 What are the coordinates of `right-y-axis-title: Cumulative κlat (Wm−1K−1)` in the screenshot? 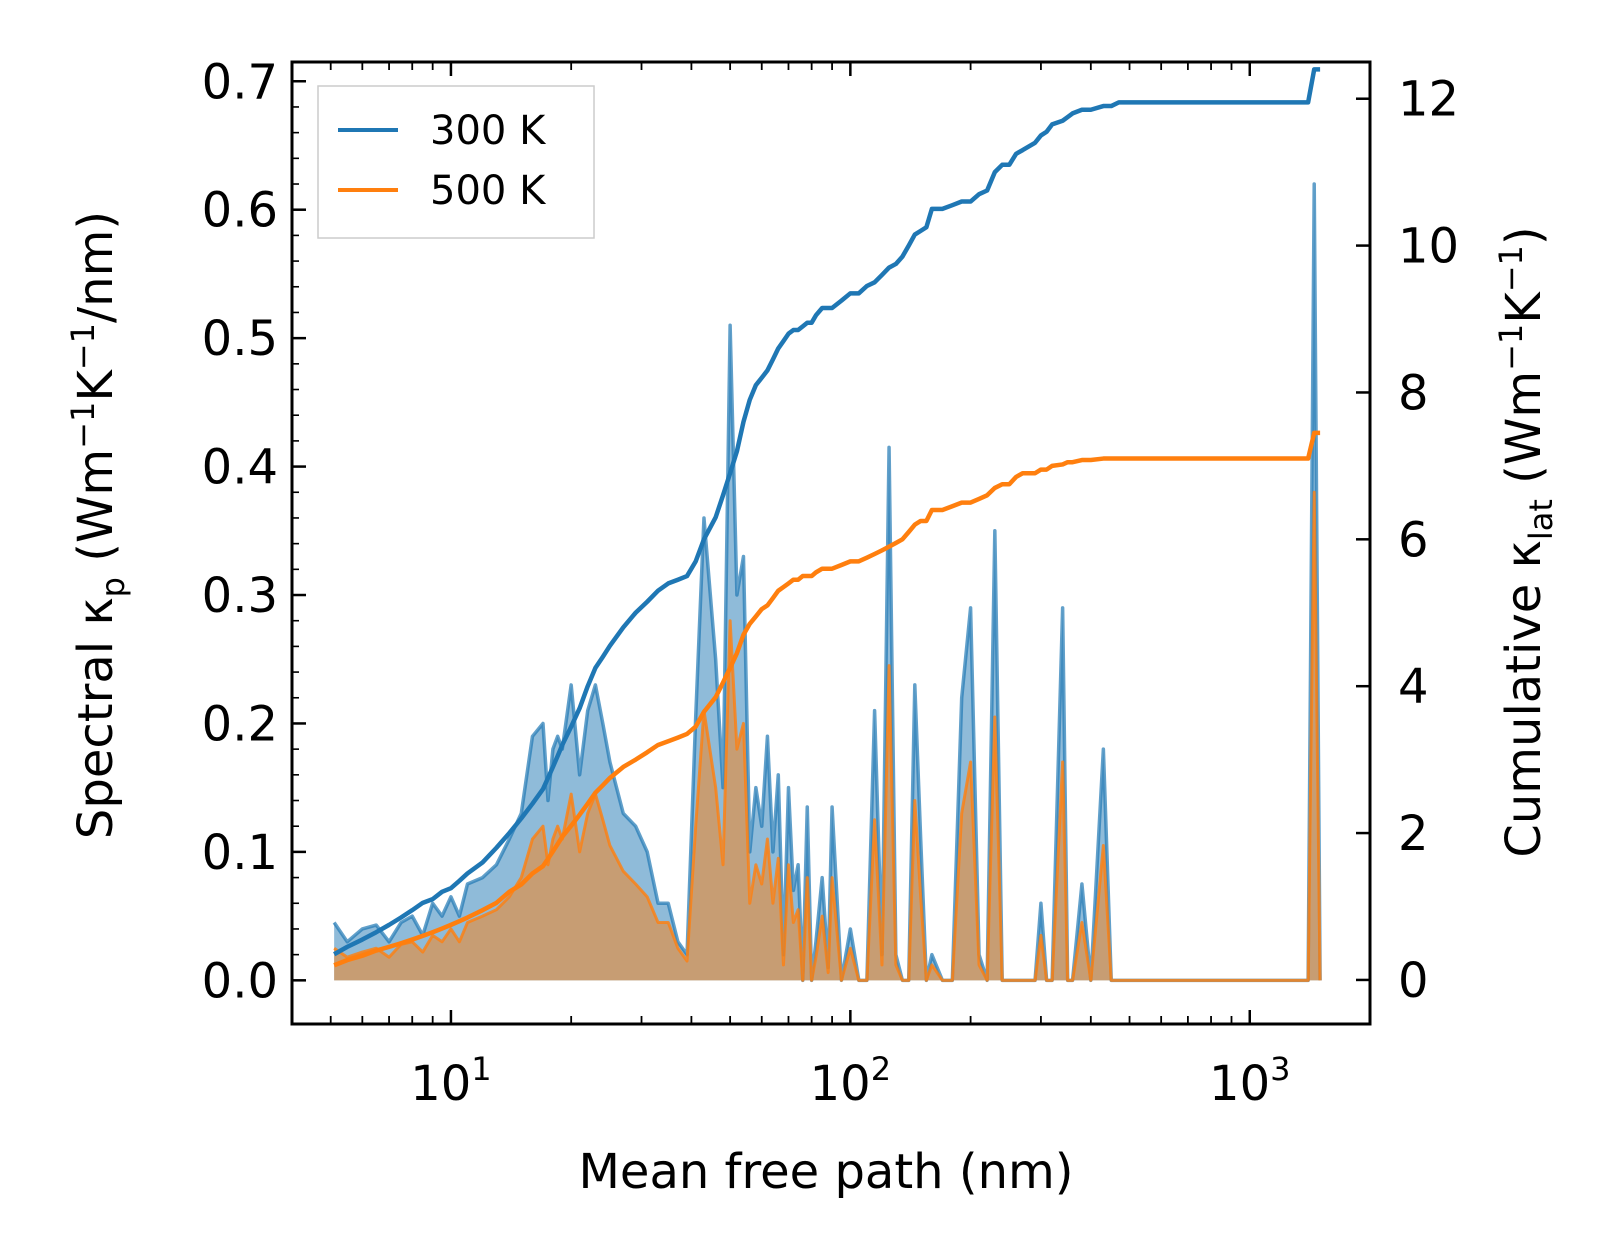 It's located at (1526, 541).